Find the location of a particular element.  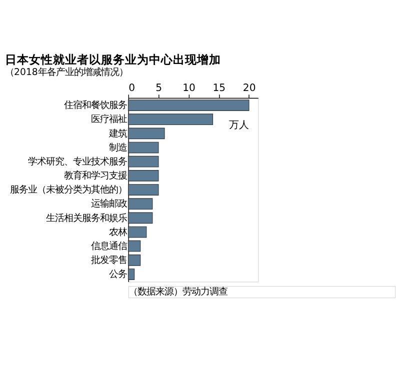

y-tick-label: 农林 is located at coordinates (118, 232).